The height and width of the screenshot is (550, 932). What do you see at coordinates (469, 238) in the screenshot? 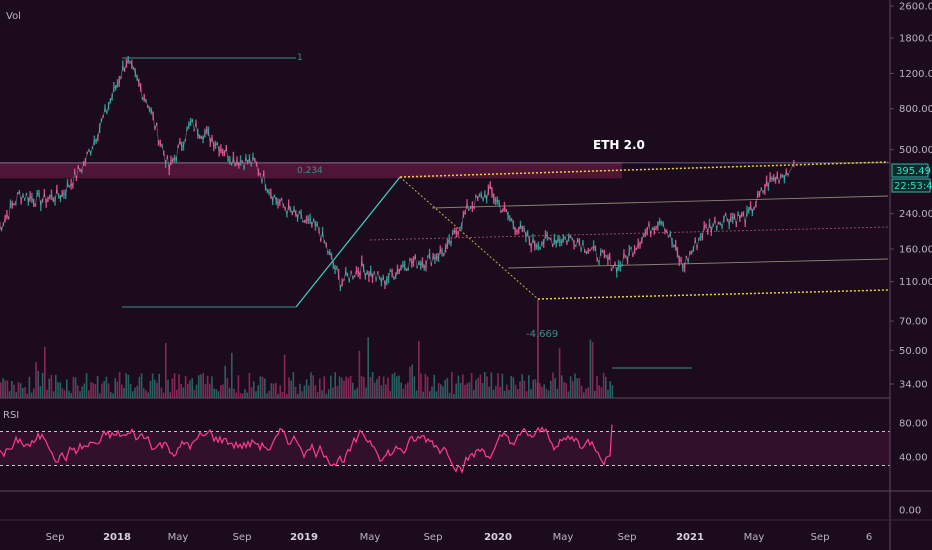
I see `retracement-line` at bounding box center [469, 238].